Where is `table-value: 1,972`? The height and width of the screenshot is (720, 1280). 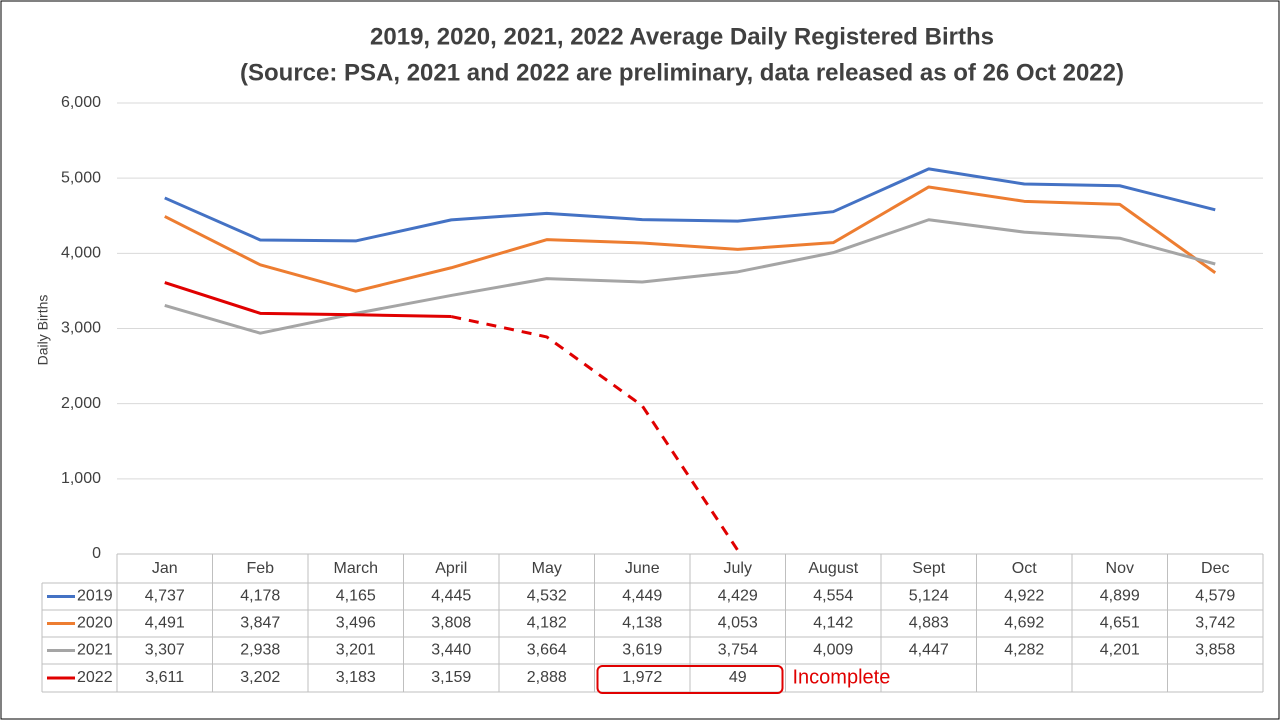 table-value: 1,972 is located at coordinates (642, 677).